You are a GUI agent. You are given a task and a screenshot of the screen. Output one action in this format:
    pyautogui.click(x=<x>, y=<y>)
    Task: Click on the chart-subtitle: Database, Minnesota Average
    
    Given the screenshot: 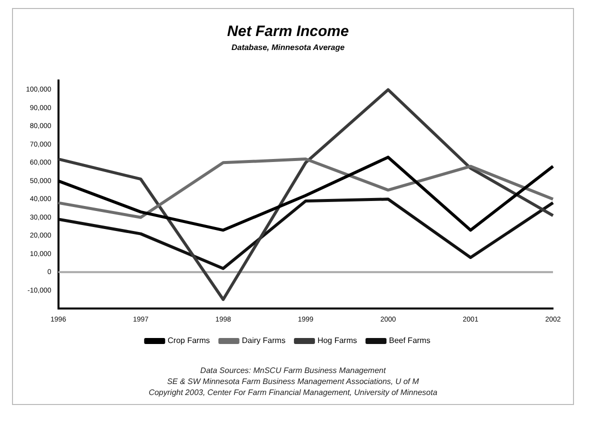 What is the action you would take?
    pyautogui.click(x=288, y=47)
    